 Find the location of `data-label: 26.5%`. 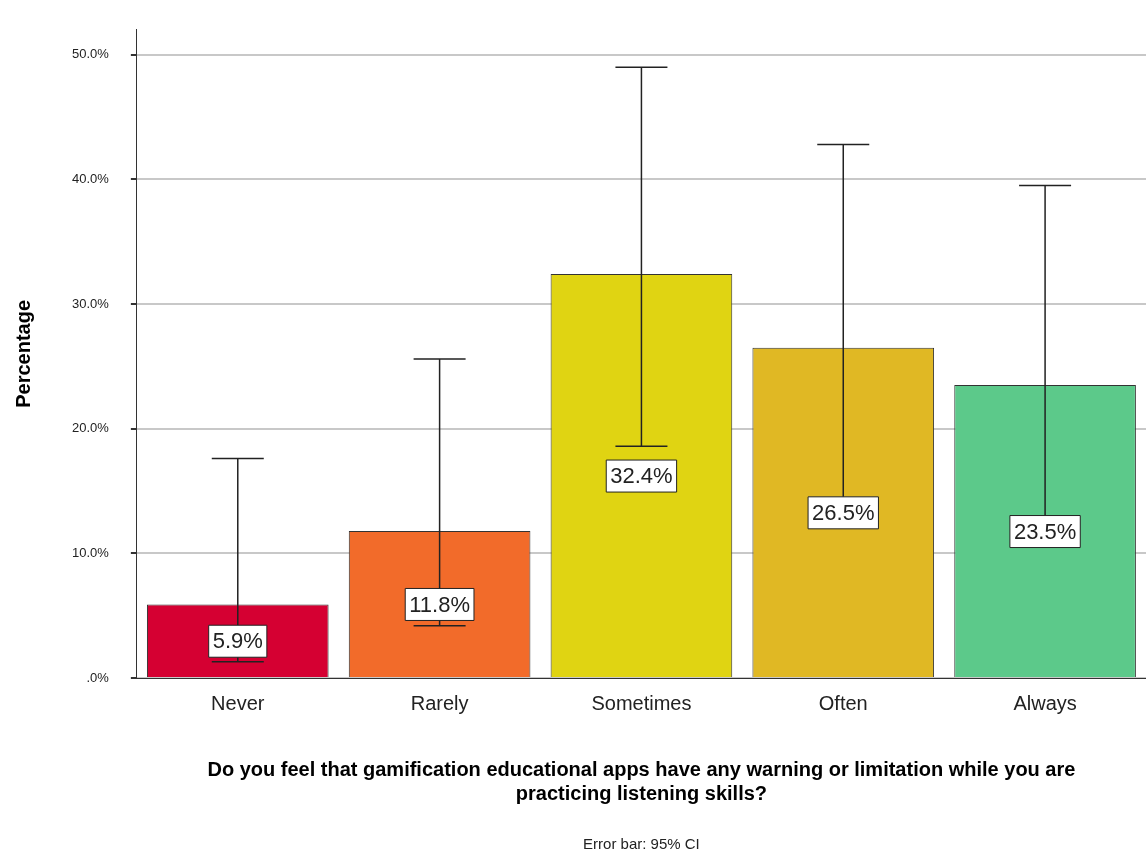

data-label: 26.5% is located at coordinates (843, 512).